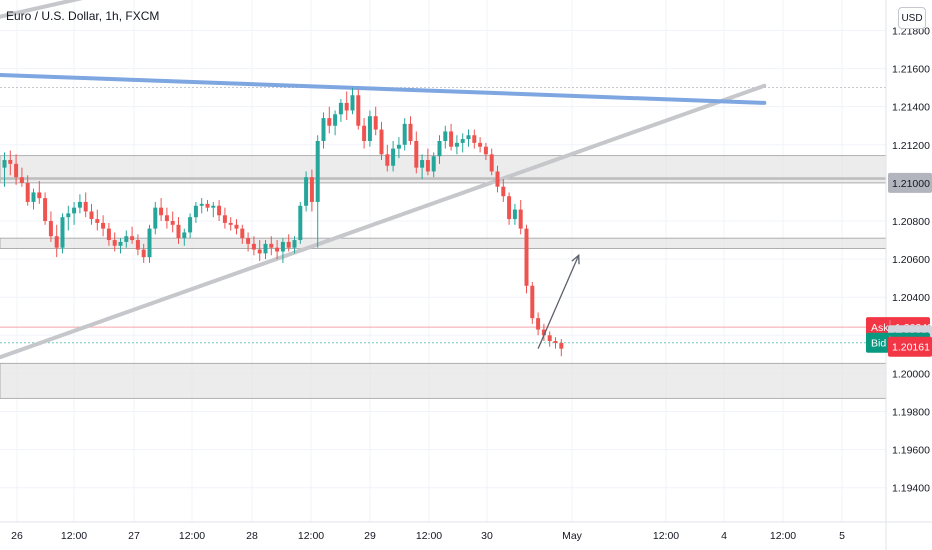 The image size is (932, 550). Describe the element at coordinates (912, 18) in the screenshot. I see `currency-button: USD` at that location.